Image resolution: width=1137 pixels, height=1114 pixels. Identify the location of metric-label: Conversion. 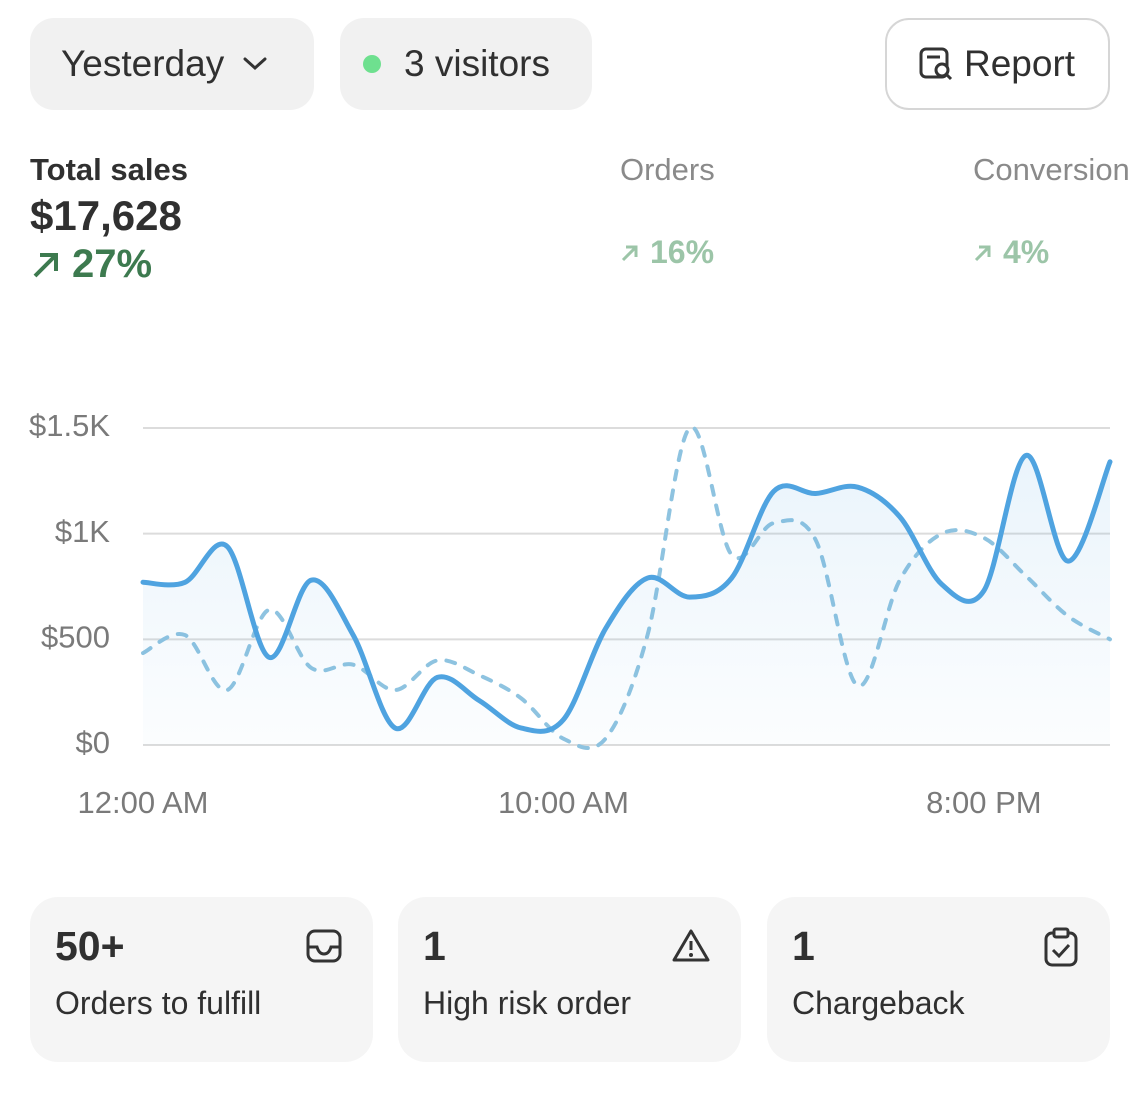
(1051, 169).